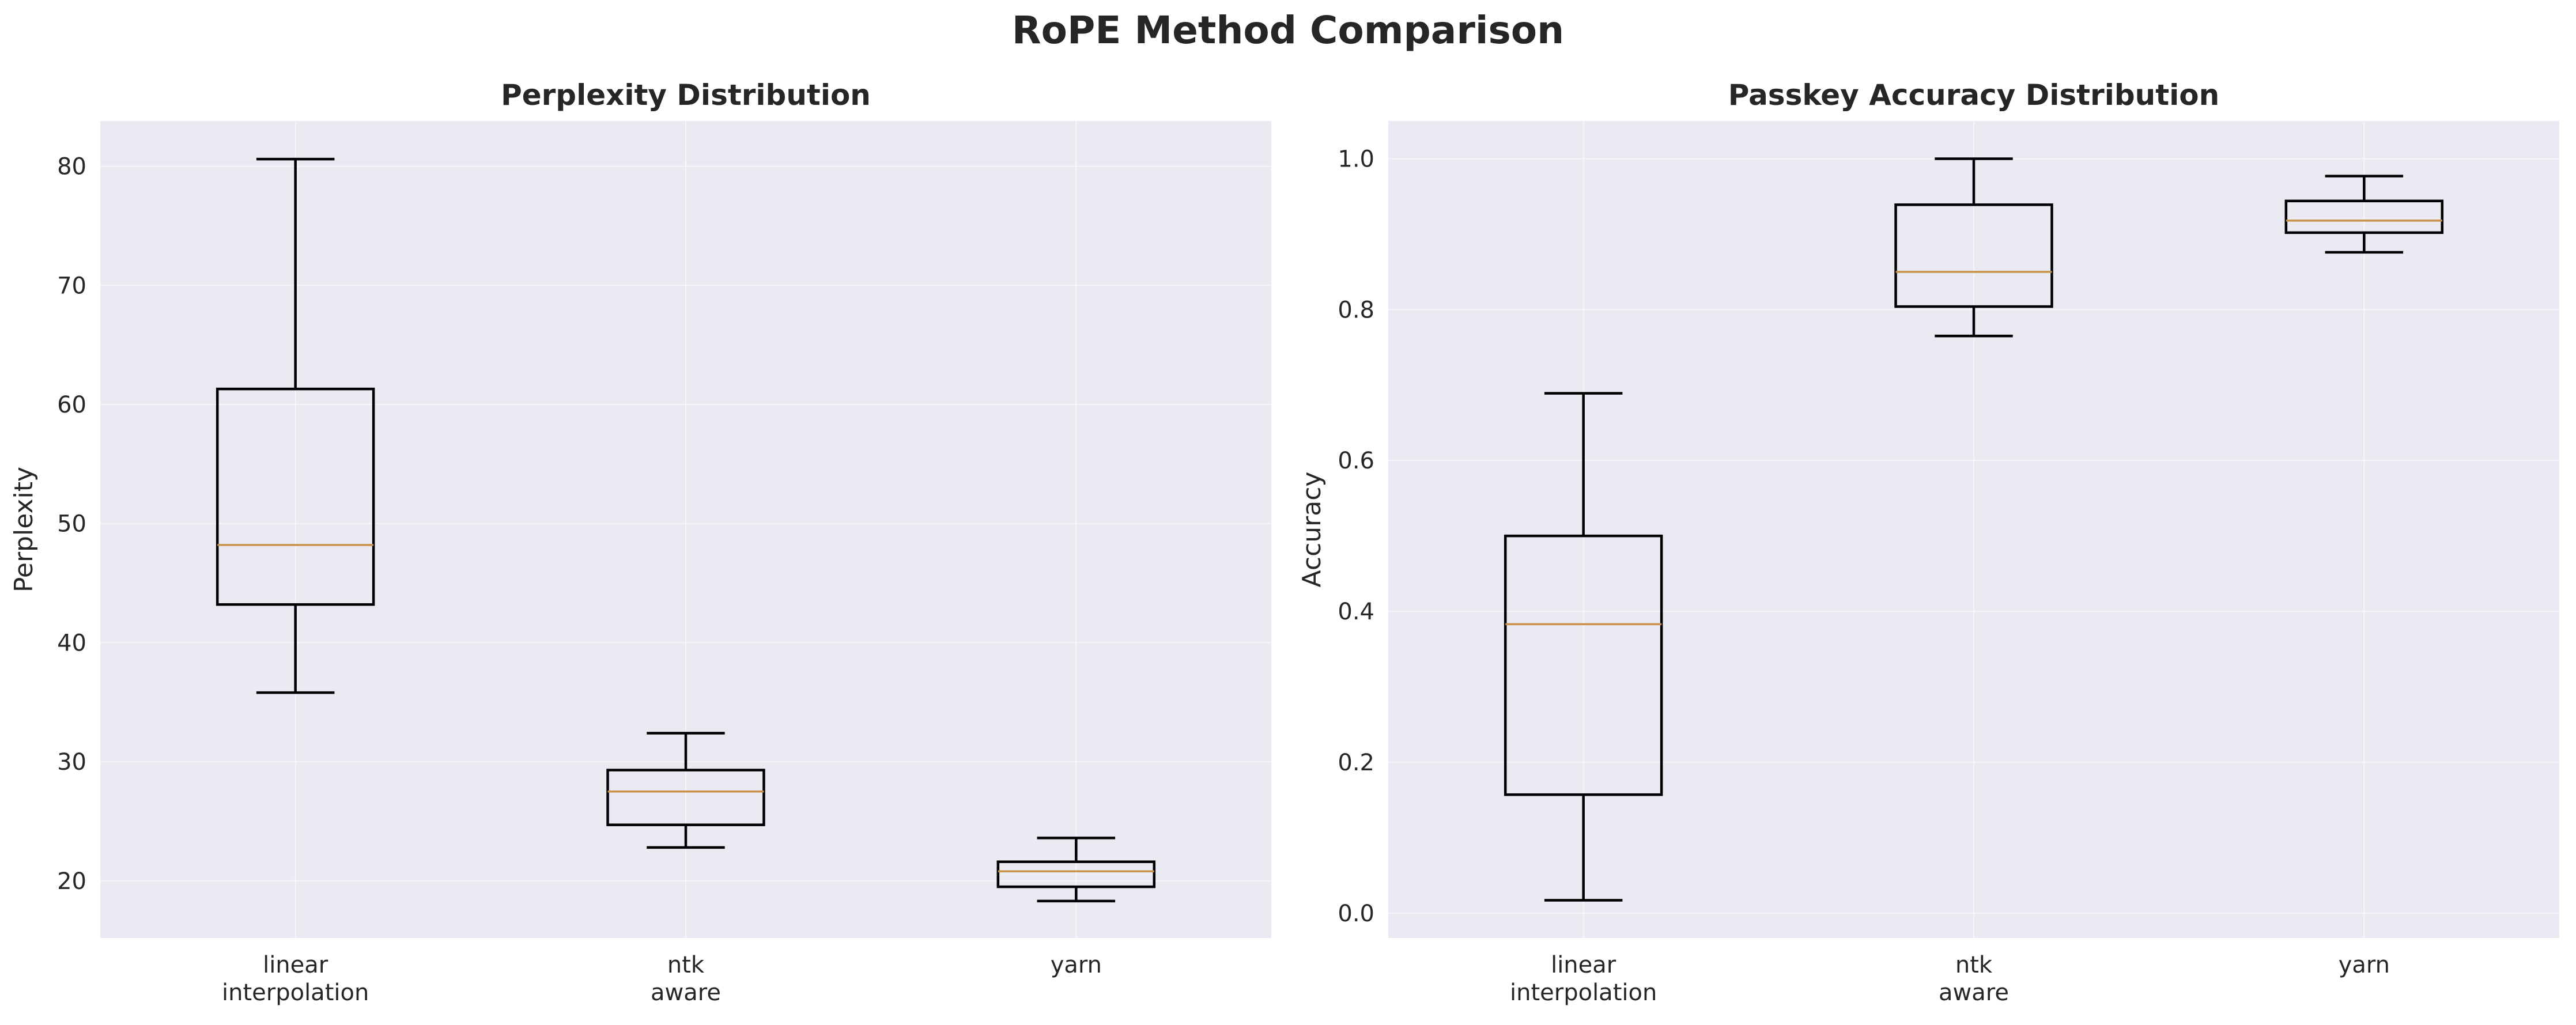 This screenshot has height=1025, width=2576. I want to click on y-tick-label: 1.0, so click(1356, 159).